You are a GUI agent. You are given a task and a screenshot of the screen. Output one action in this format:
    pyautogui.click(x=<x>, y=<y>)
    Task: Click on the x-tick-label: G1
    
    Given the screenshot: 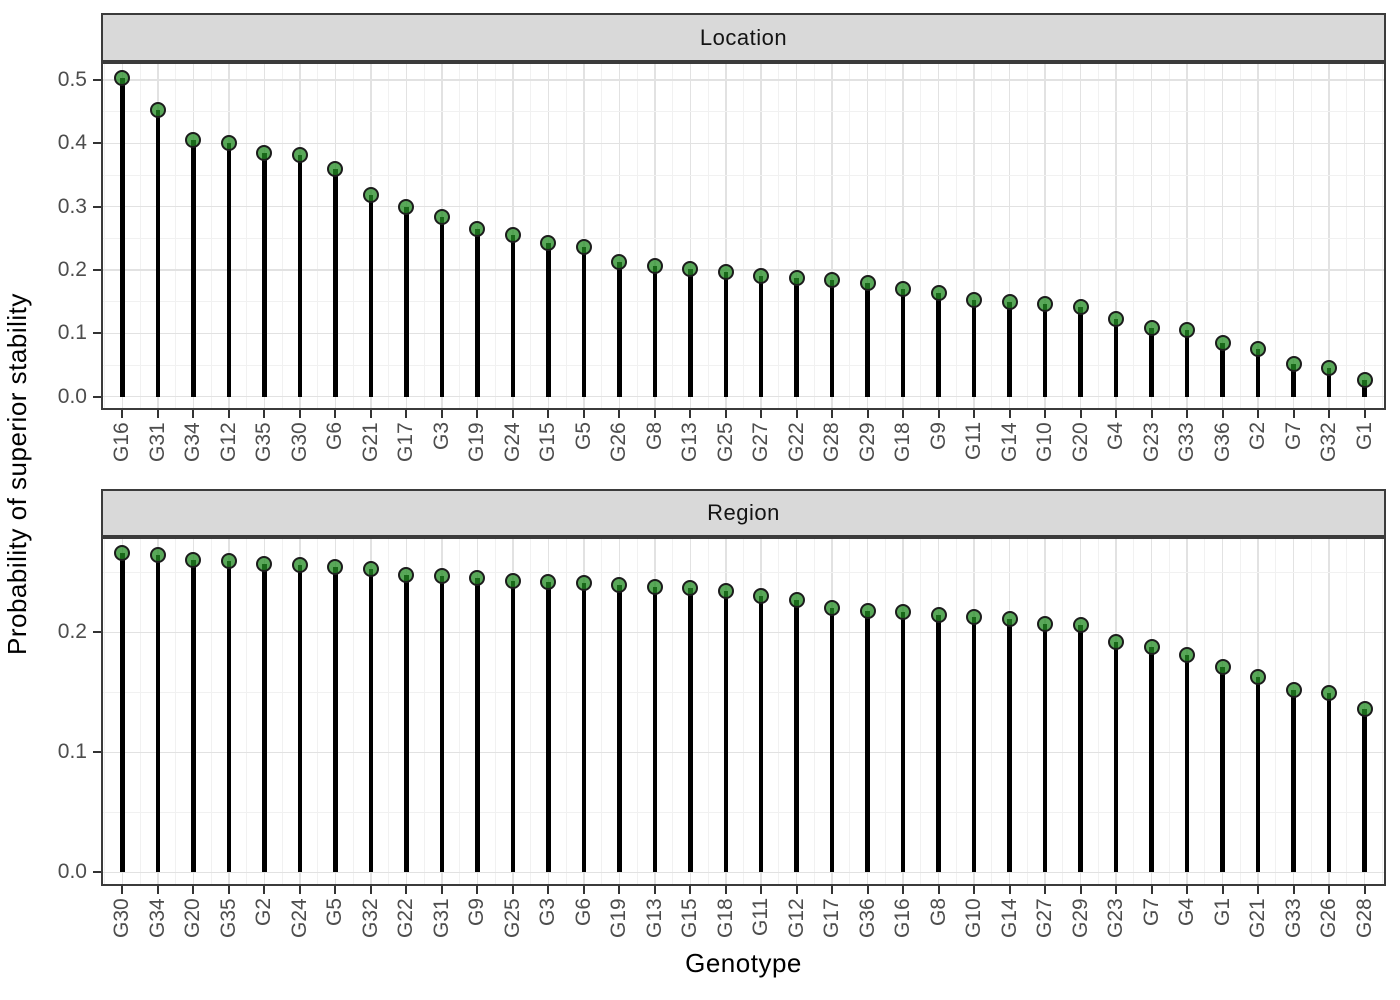 What is the action you would take?
    pyautogui.click(x=1364, y=436)
    